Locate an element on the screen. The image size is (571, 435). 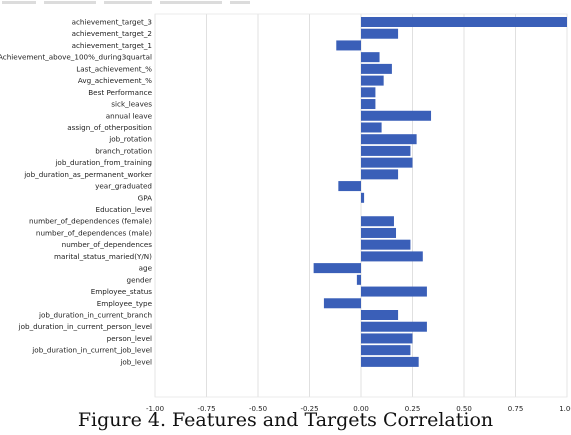
x-tick-label: 1.00 is located at coordinates (565, 409).